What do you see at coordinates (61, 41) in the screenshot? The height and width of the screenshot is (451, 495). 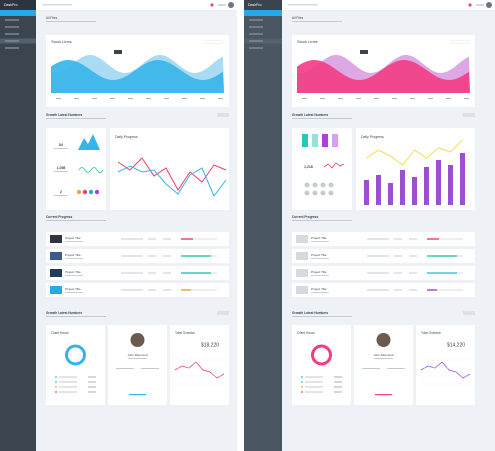 I see `card-title: Stock Lines` at bounding box center [61, 41].